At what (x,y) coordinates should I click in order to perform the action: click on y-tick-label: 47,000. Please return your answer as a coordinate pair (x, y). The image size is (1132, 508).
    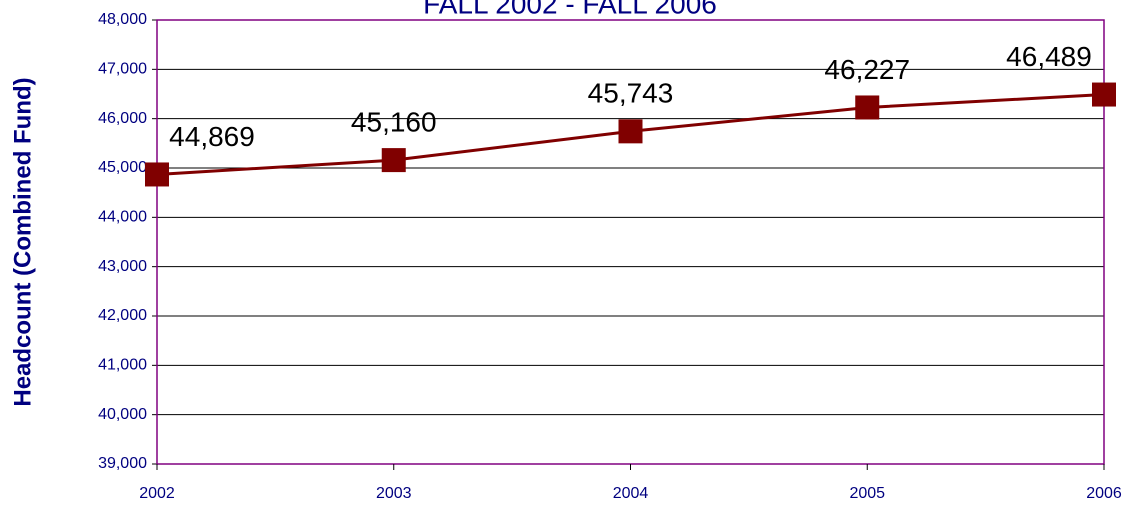
    Looking at the image, I should click on (122, 69).